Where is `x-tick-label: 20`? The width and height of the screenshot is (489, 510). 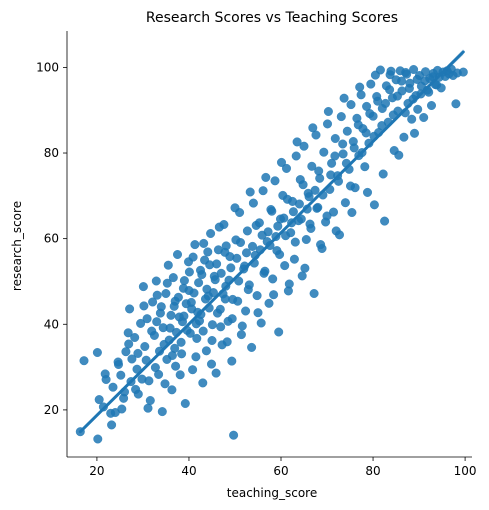
x-tick-label: 20 is located at coordinates (96, 471).